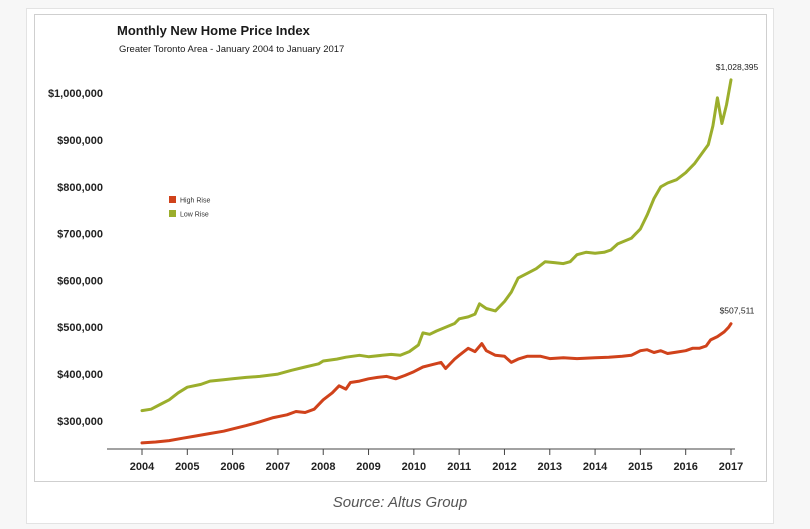  What do you see at coordinates (187, 467) in the screenshot?
I see `x-tick-label: 2005` at bounding box center [187, 467].